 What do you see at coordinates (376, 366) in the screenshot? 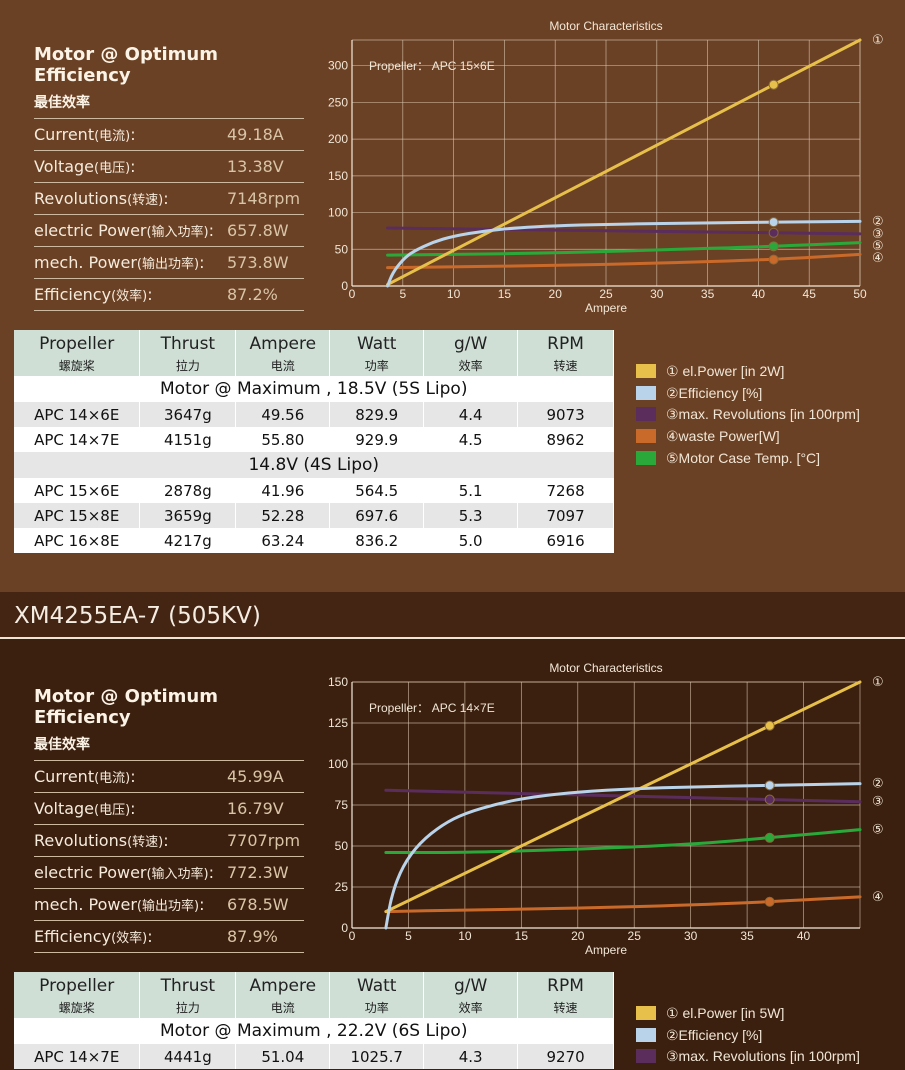
I see `header-cn: 功率` at bounding box center [376, 366].